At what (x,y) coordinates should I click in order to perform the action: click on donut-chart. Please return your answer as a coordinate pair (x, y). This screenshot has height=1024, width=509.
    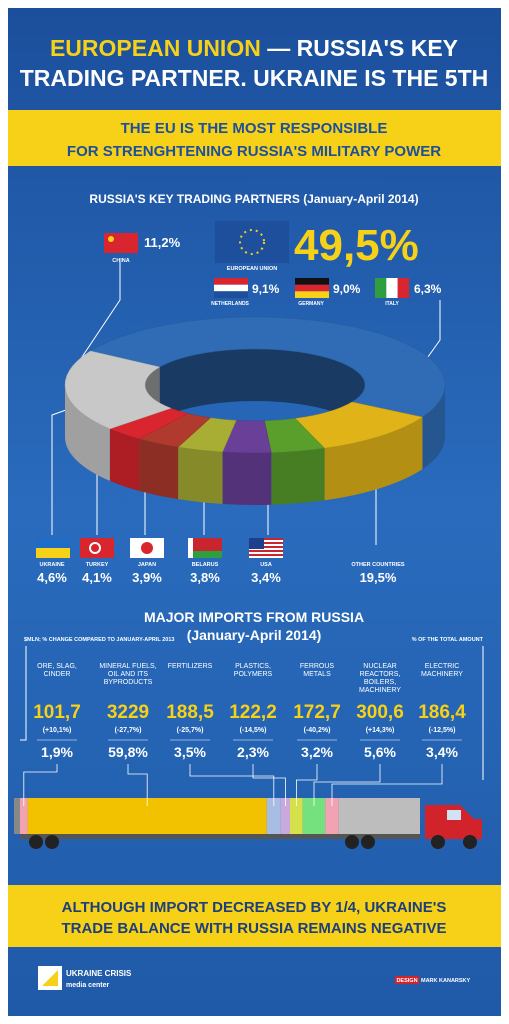
    Looking at the image, I should click on (255, 410).